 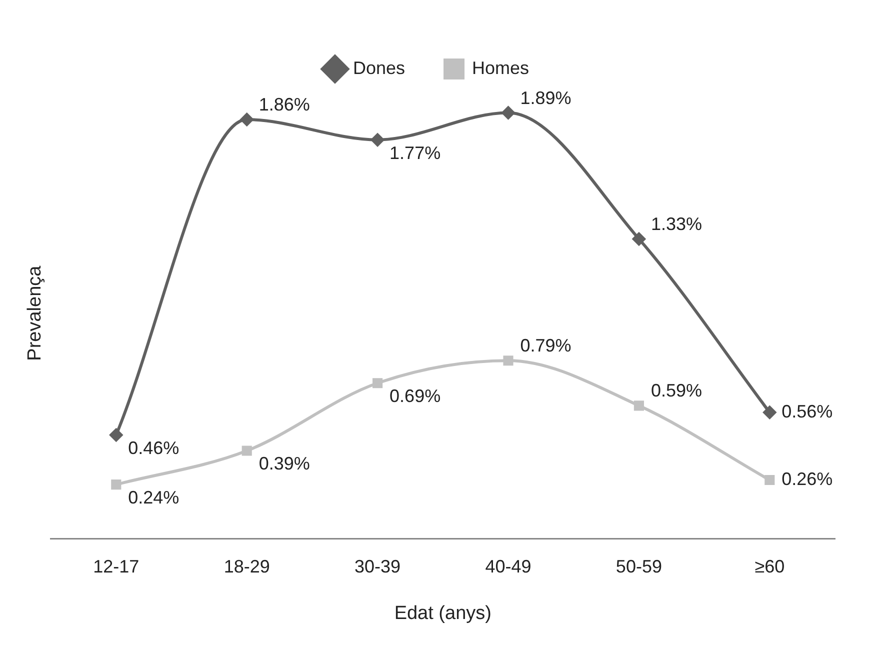 What do you see at coordinates (676, 390) in the screenshot?
I see `data-label: 0.59%` at bounding box center [676, 390].